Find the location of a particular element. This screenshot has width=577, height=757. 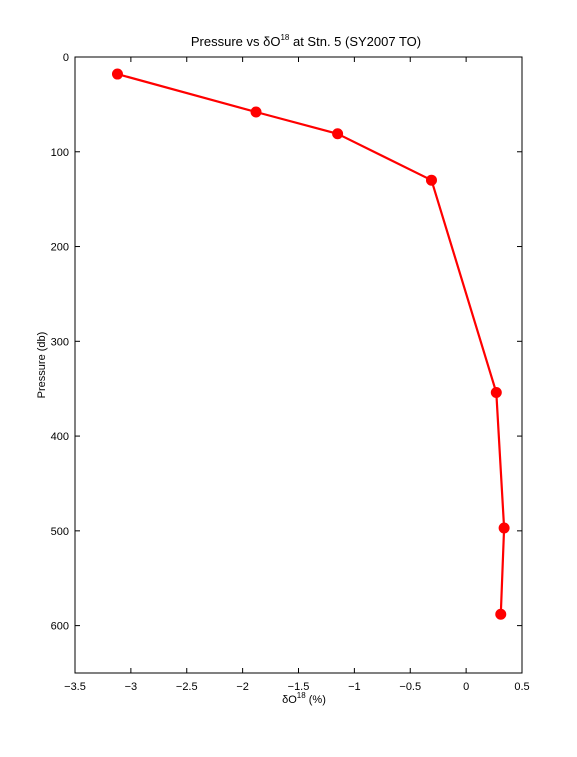

x-axis-title-superscript: 18 is located at coordinates (301, 695).